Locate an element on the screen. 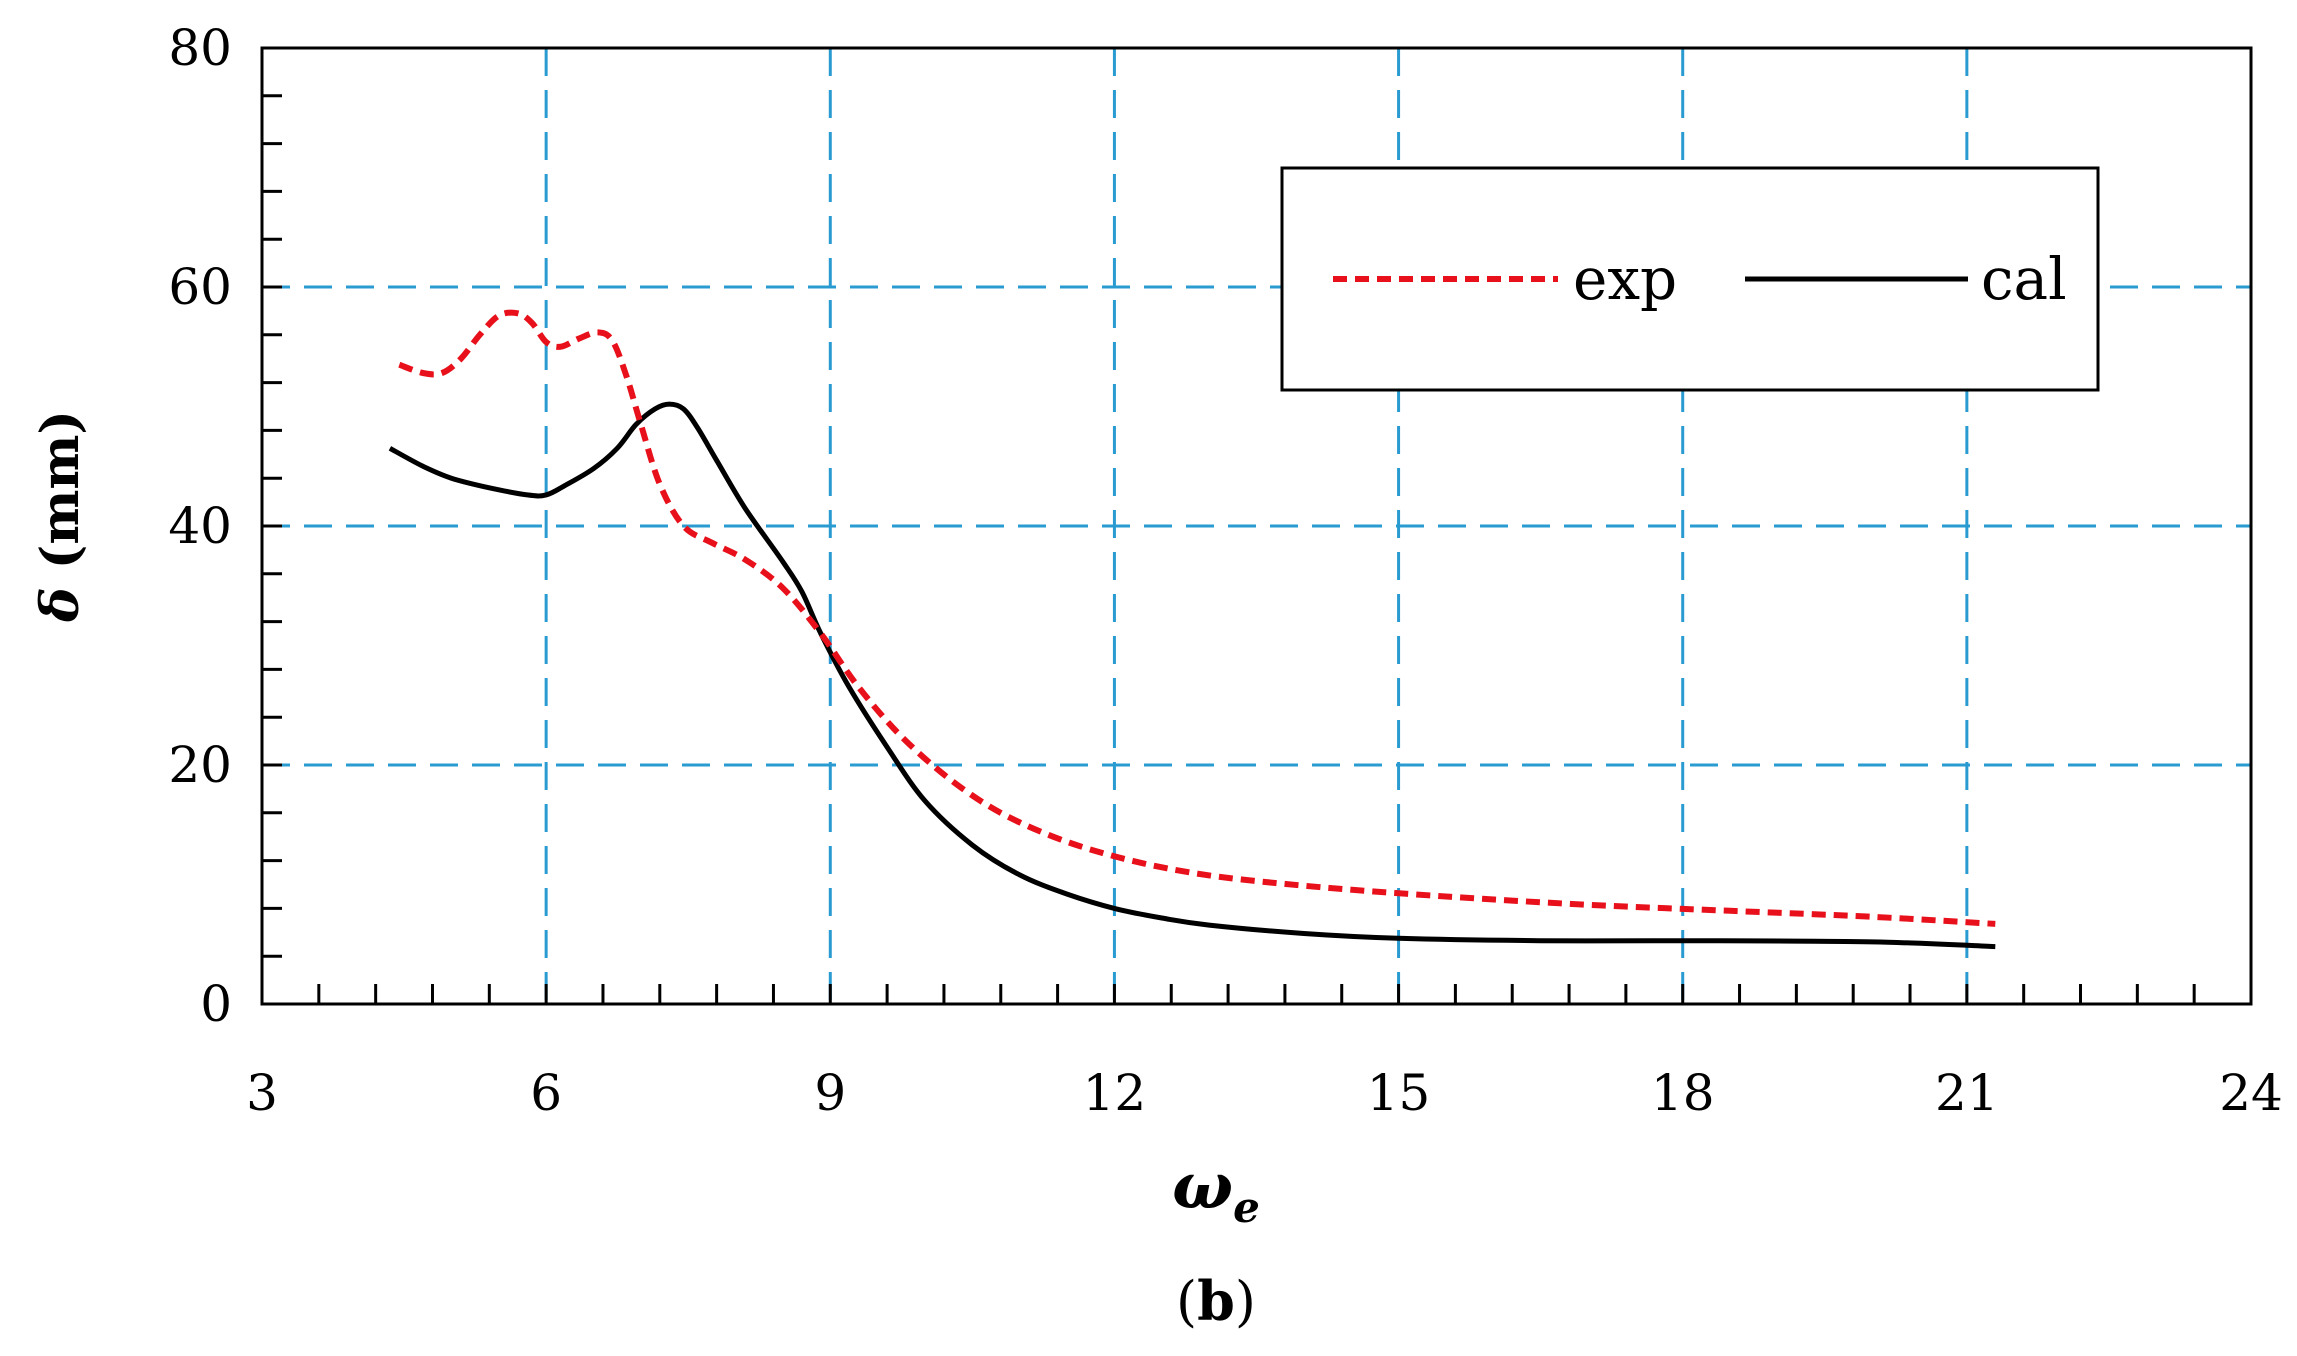  x-tick-label-6: 6 is located at coordinates (546, 1093).